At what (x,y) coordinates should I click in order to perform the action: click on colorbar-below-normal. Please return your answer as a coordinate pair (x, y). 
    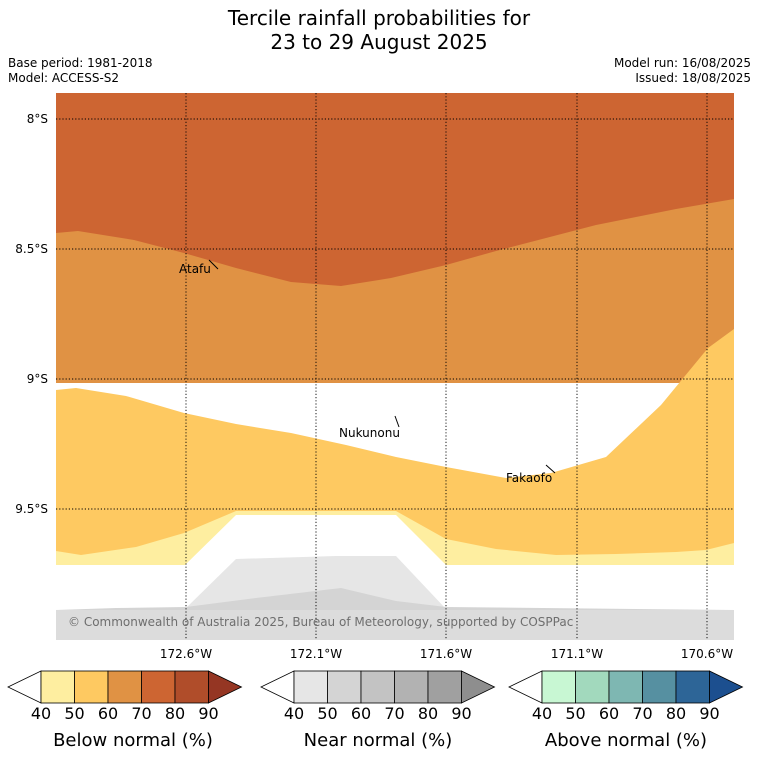
    Looking at the image, I should click on (125, 687).